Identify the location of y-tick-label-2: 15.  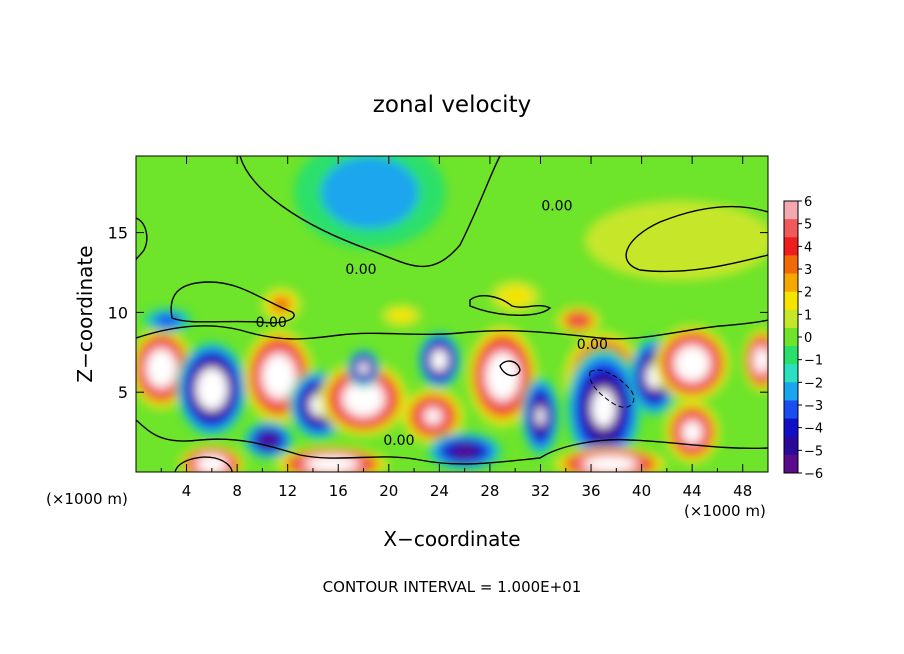
(118, 233).